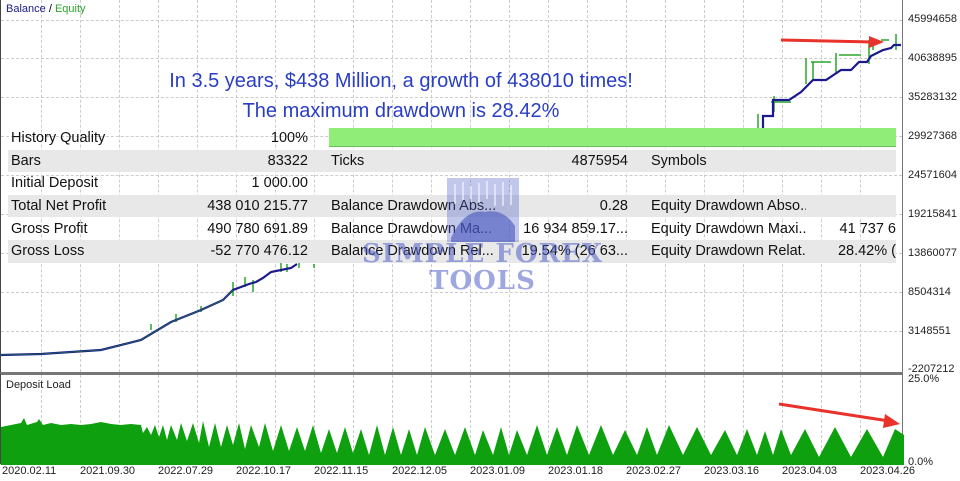 The image size is (960, 481). I want to click on stat-value: 0.28, so click(613, 206).